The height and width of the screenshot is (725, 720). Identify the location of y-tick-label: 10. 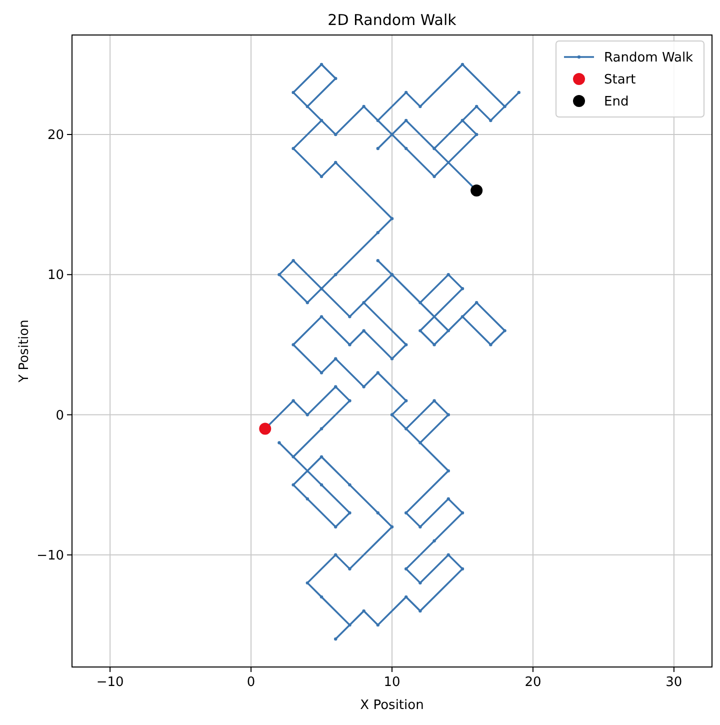
(55, 276).